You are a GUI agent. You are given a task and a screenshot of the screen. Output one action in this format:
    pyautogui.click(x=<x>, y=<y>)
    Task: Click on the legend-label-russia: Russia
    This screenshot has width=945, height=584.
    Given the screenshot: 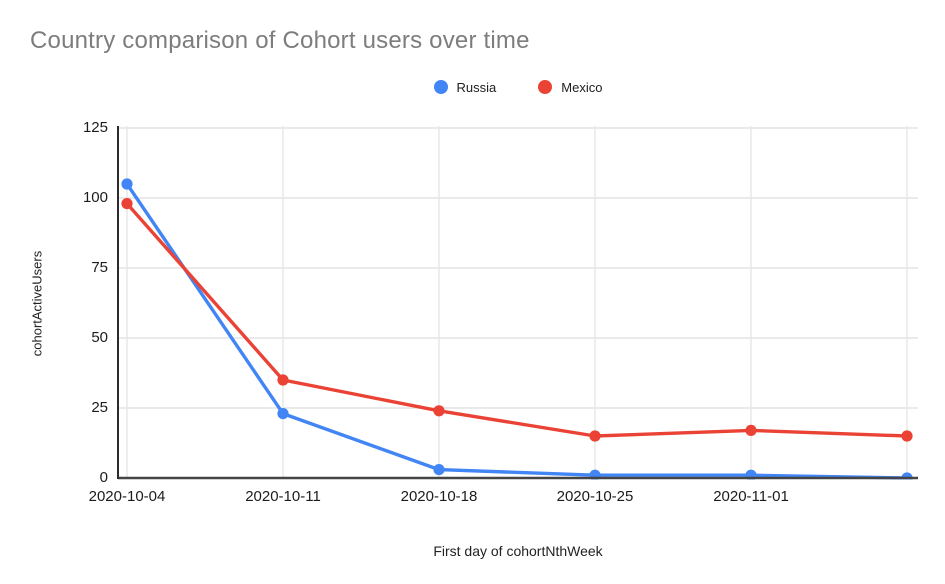 What is the action you would take?
    pyautogui.click(x=476, y=87)
    